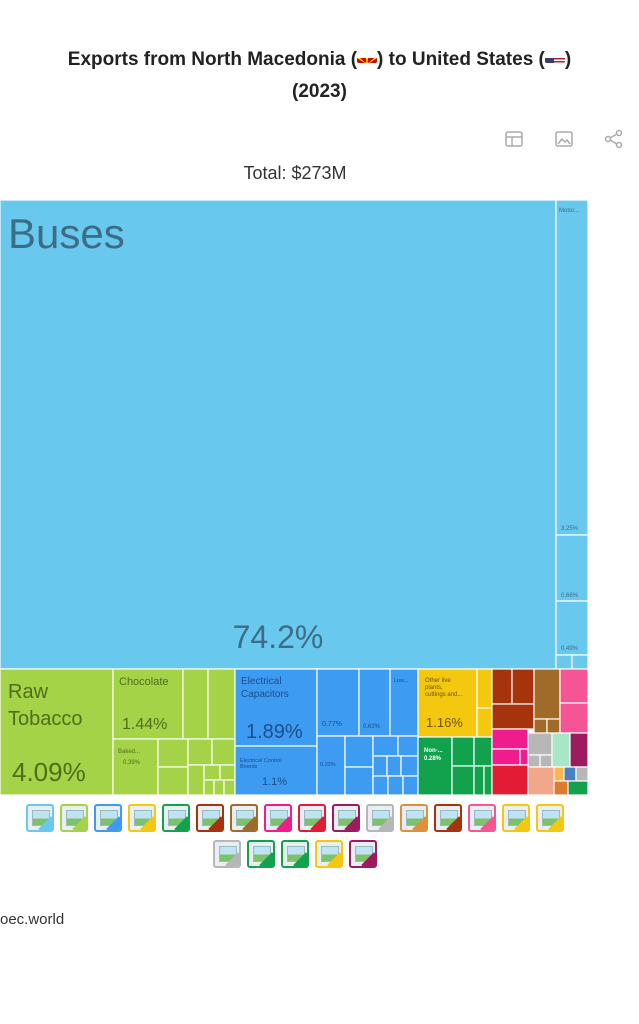  Describe the element at coordinates (278, 637) in the screenshot. I see `tile-buses-share: 74.2%` at that location.